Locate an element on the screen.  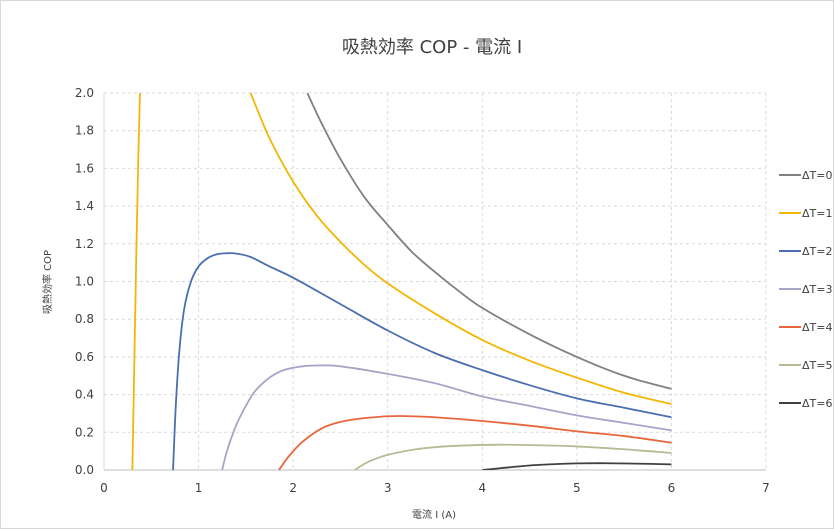
y-tick-label: 0.4 is located at coordinates (84, 395).